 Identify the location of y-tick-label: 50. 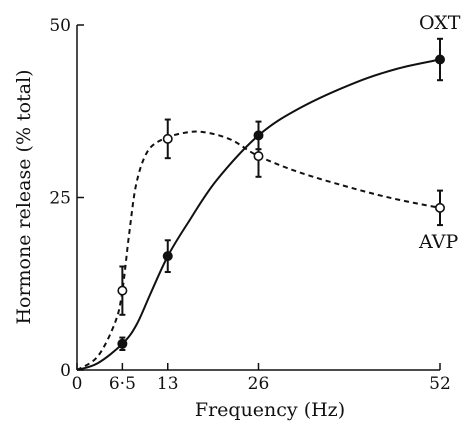
(60, 26).